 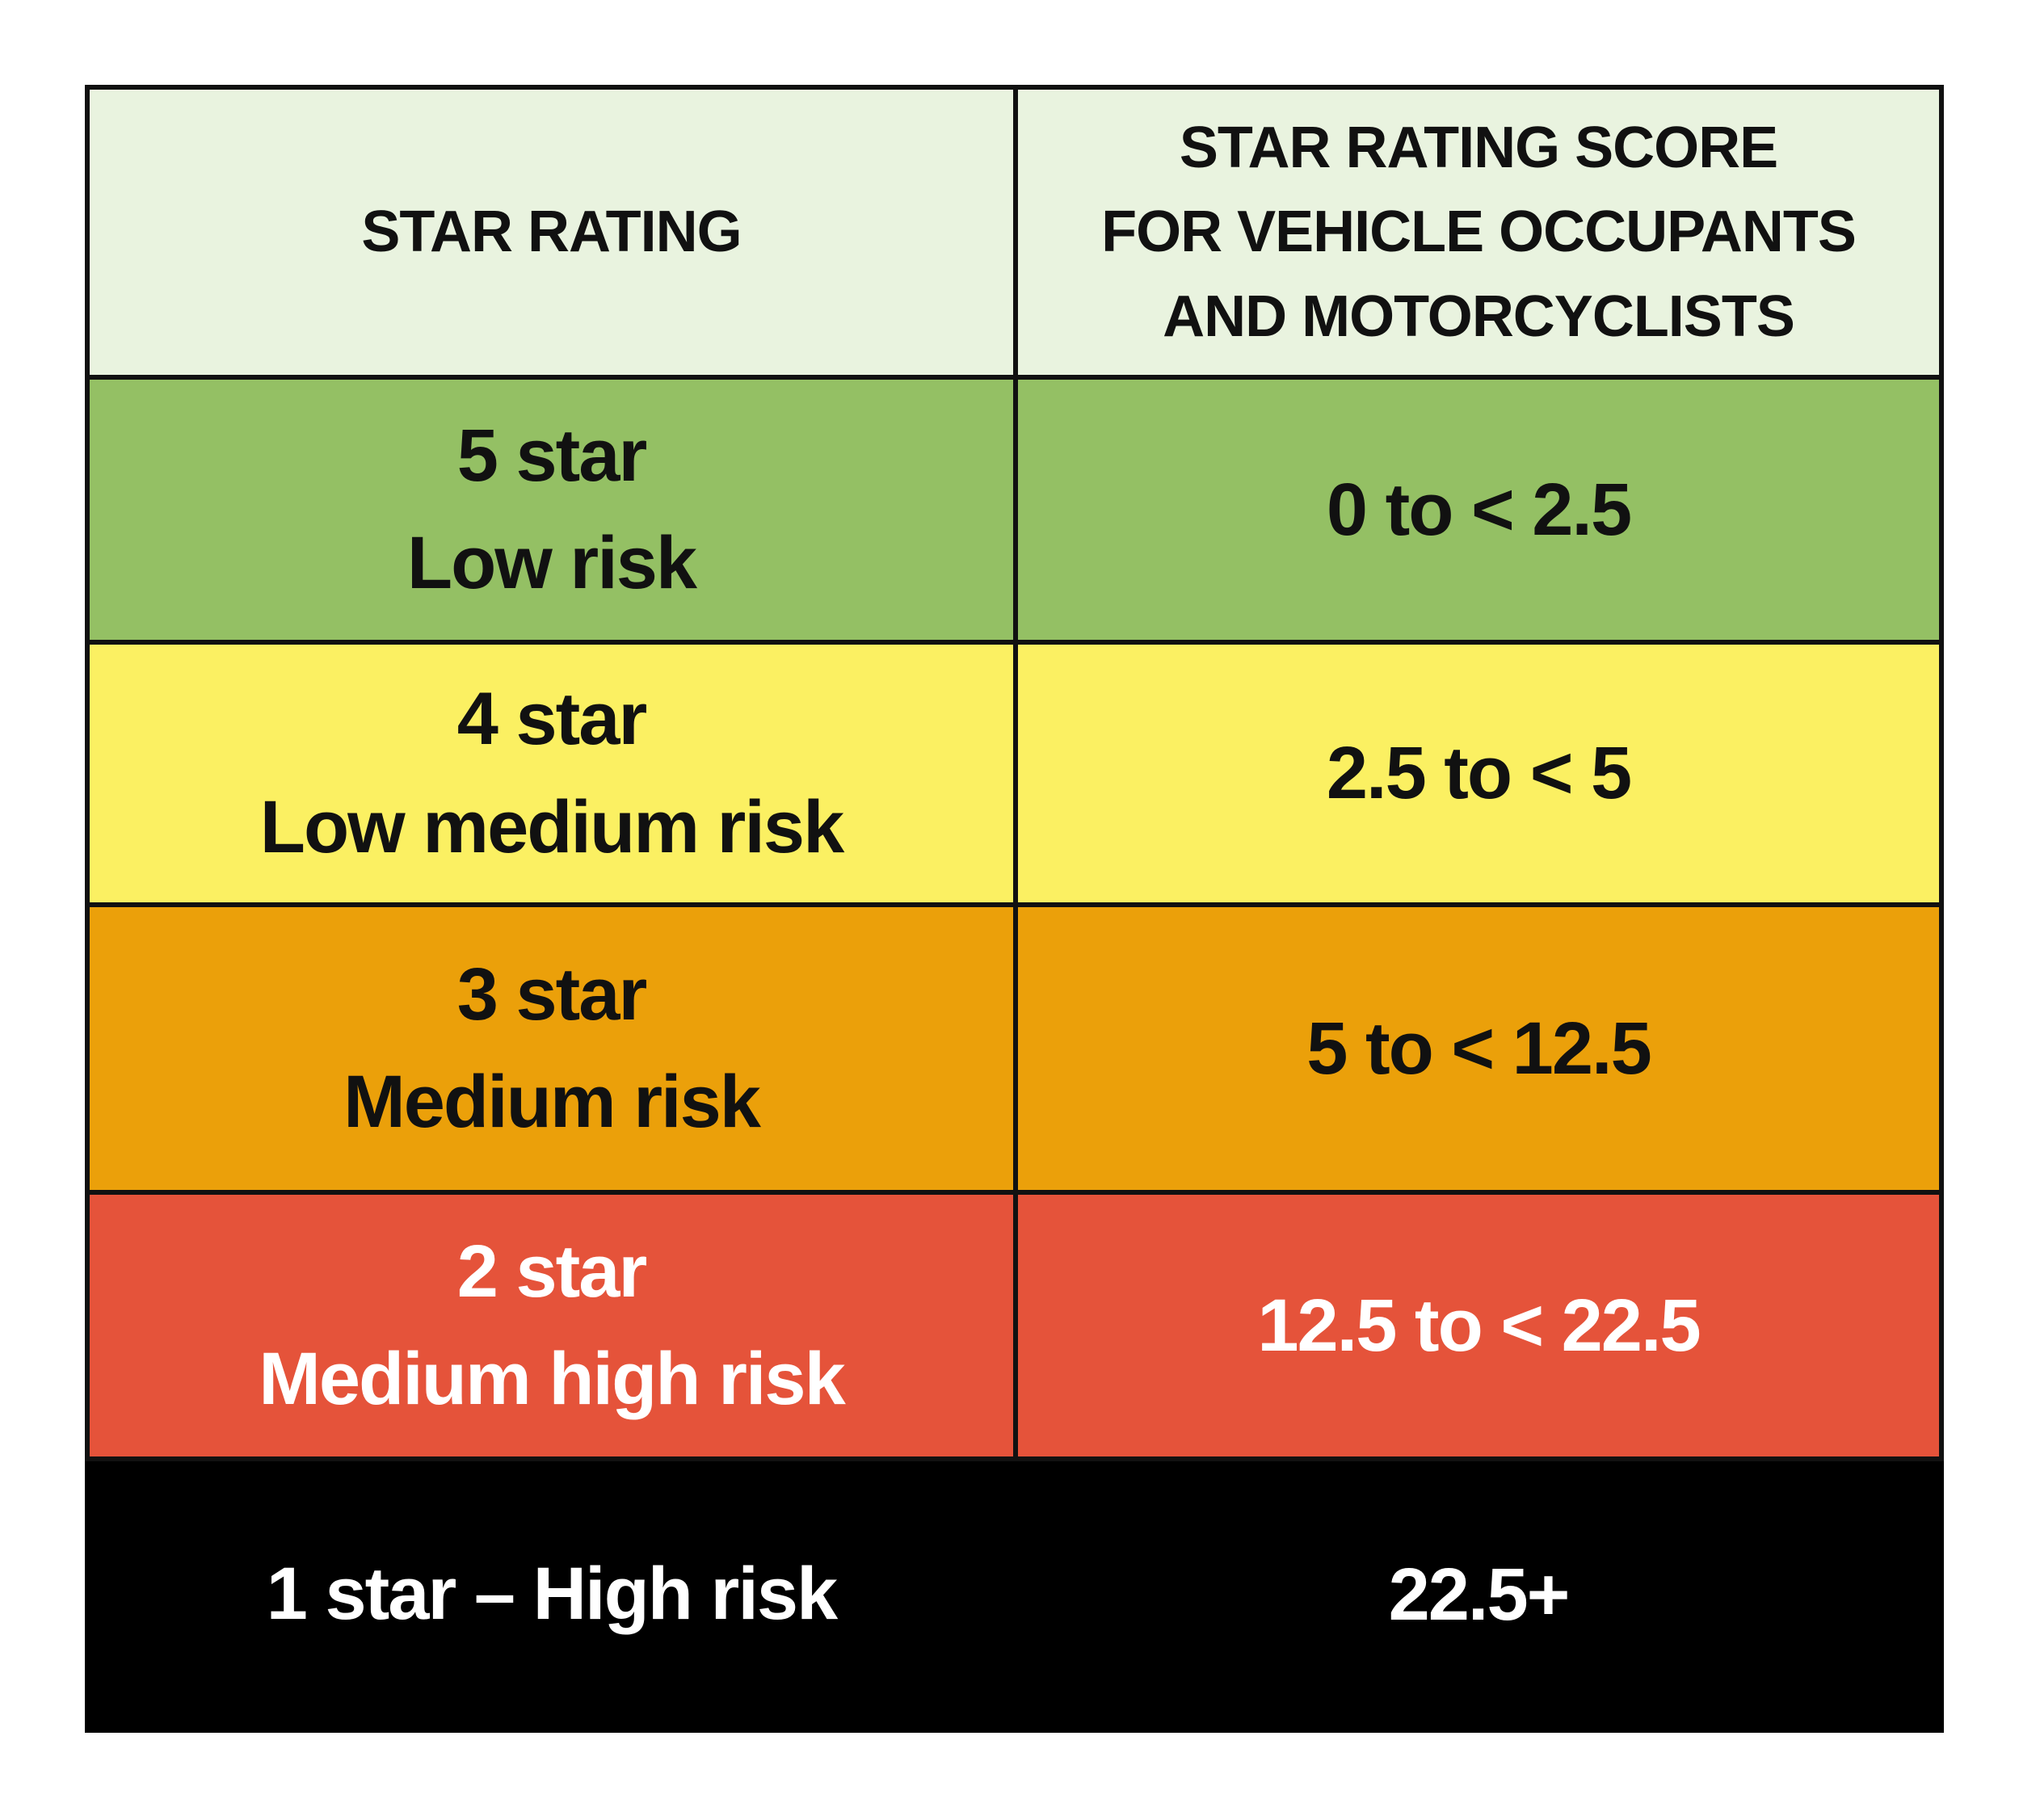 What do you see at coordinates (552, 826) in the screenshot?
I see `cell-line: Low medium risk` at bounding box center [552, 826].